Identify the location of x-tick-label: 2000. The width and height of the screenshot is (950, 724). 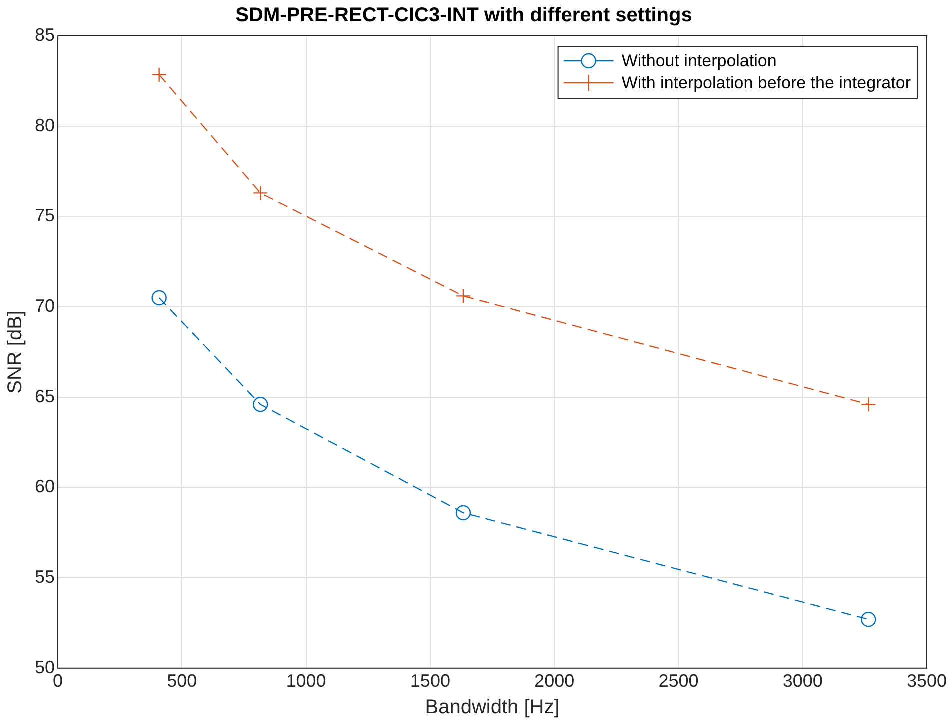
(554, 681).